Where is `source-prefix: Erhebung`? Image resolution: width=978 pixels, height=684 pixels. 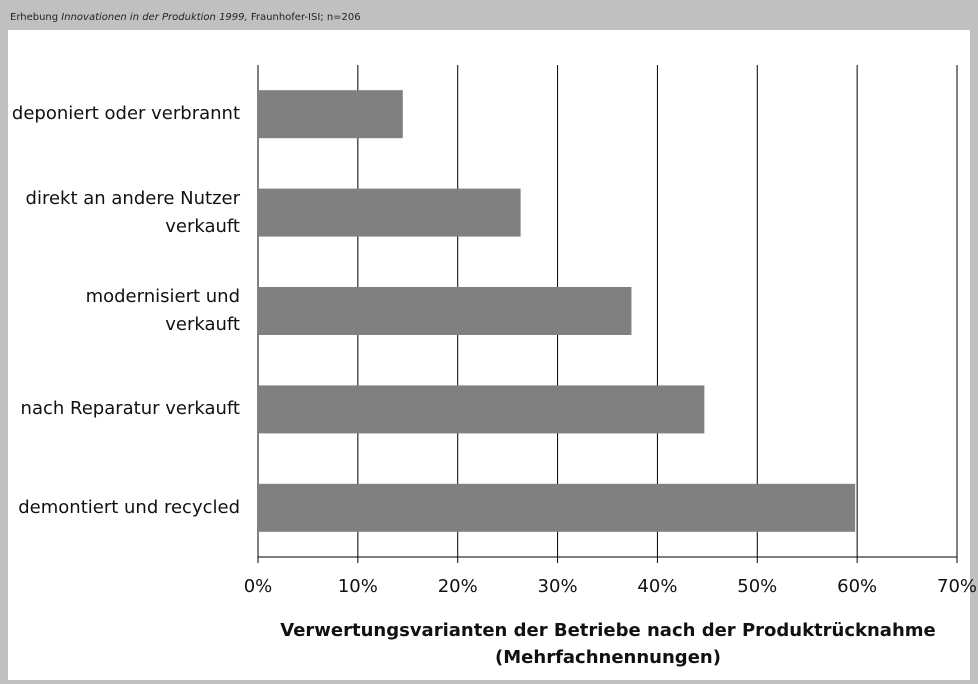
source-prefix: Erhebung is located at coordinates (36, 17).